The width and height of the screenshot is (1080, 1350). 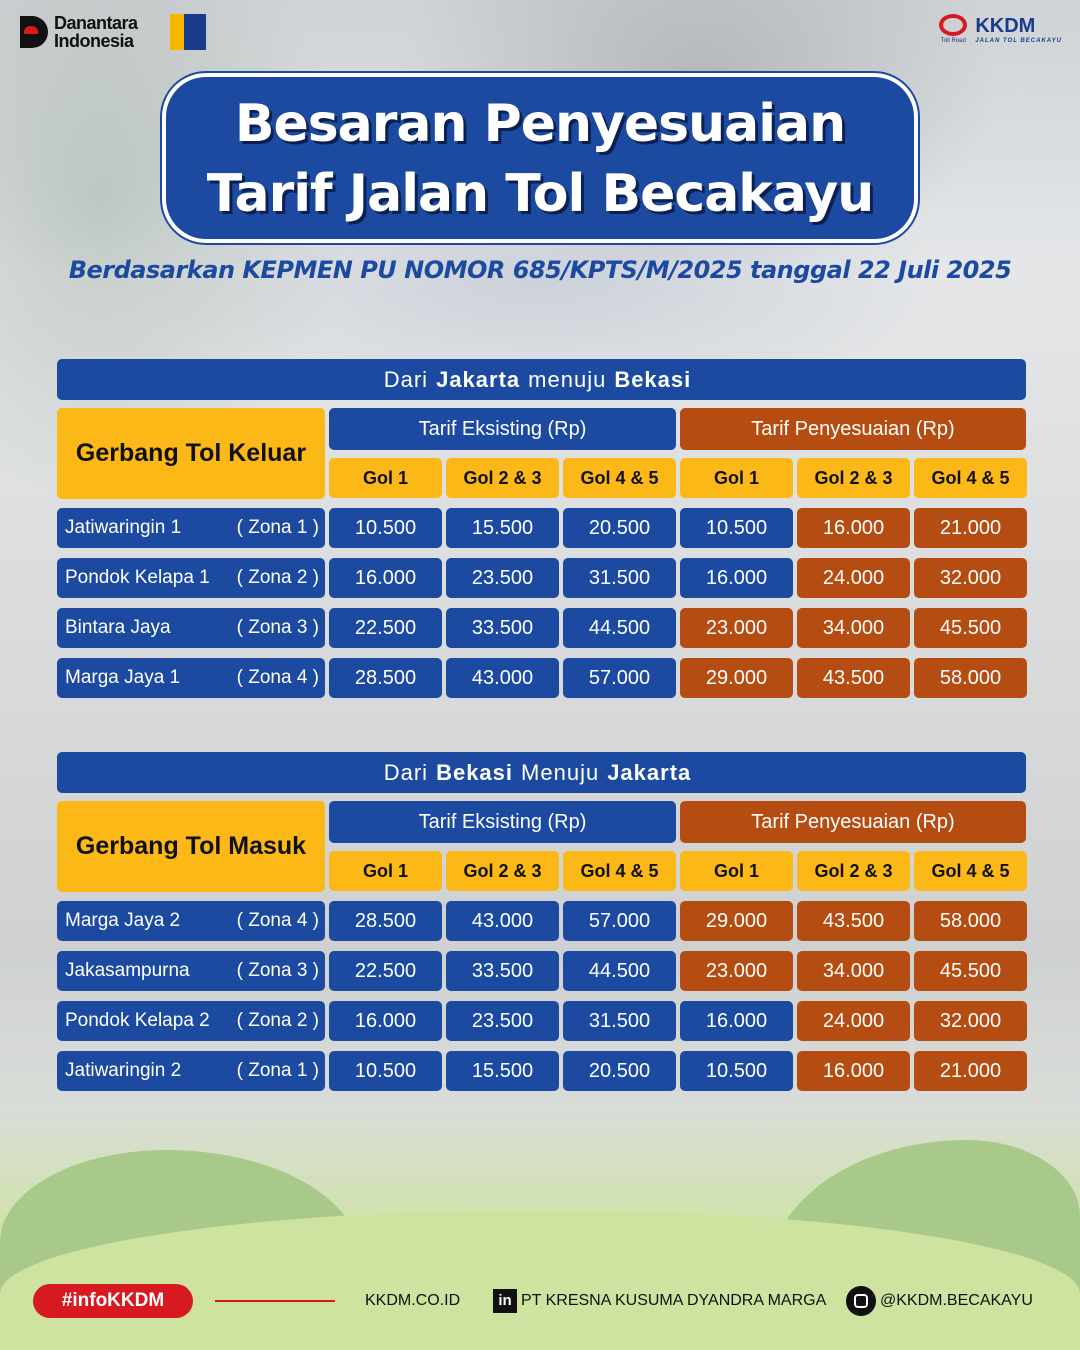 I want to click on divider-line, so click(x=275, y=1301).